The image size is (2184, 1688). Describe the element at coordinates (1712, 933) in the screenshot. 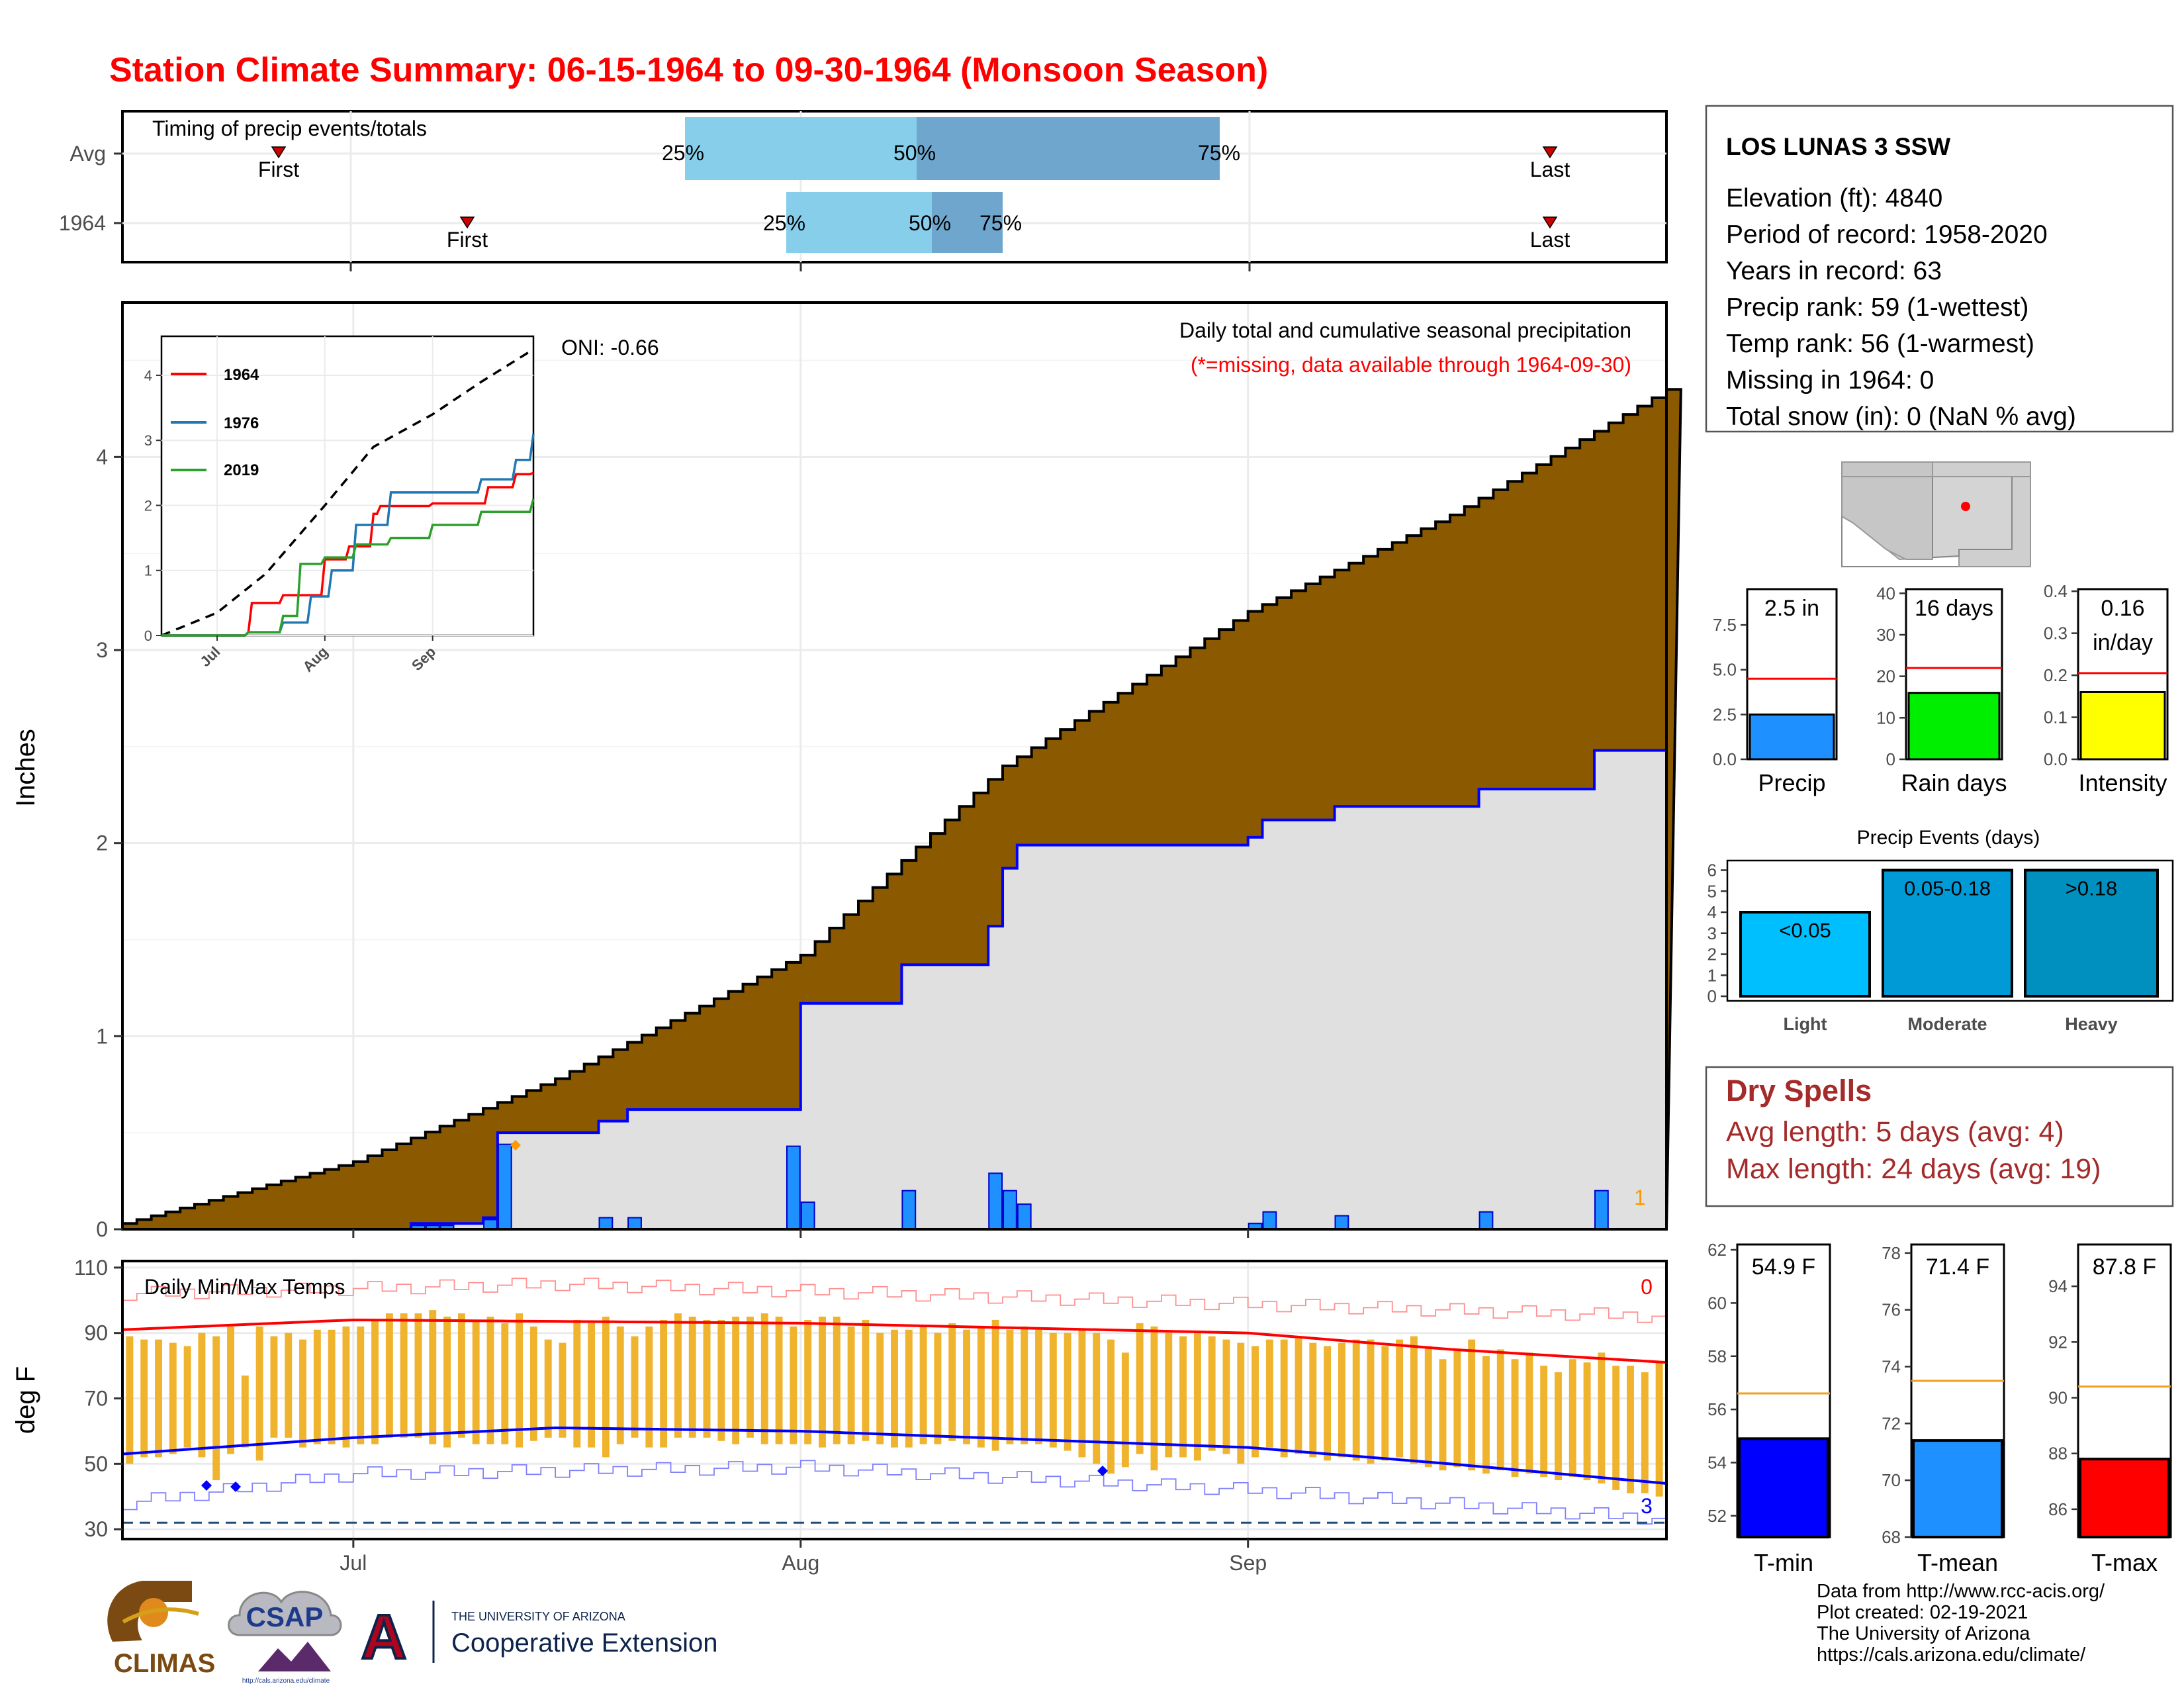

I see `event-ytick-label: 3` at that location.